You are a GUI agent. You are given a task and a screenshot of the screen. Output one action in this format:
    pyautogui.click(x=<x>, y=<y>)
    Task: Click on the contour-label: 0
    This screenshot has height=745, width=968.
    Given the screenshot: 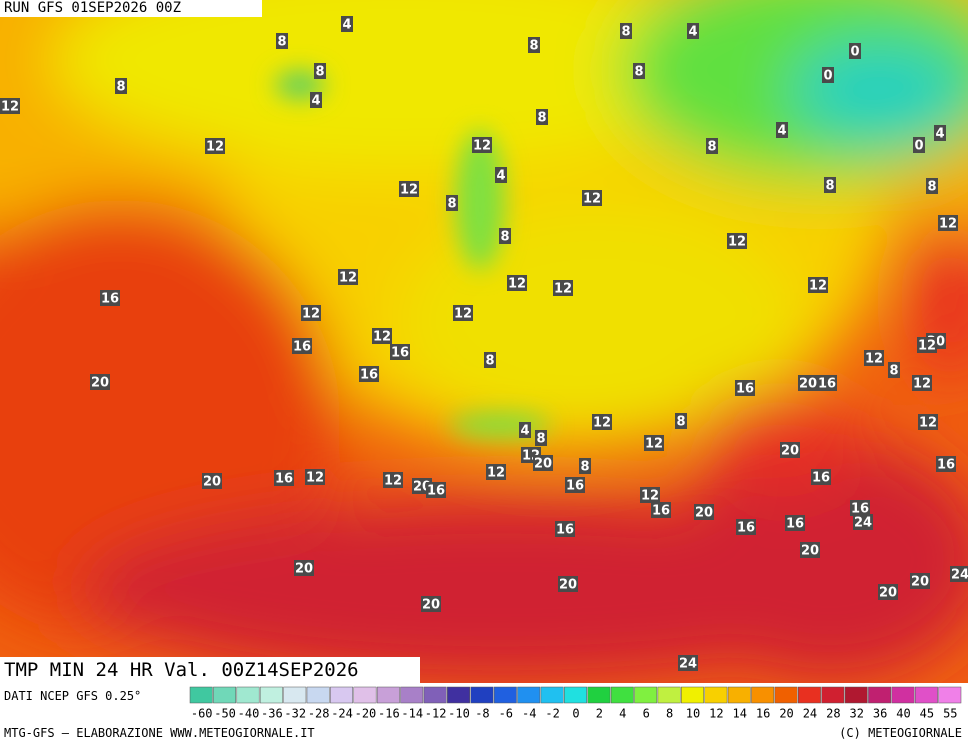 What is the action you would take?
    pyautogui.click(x=827, y=76)
    